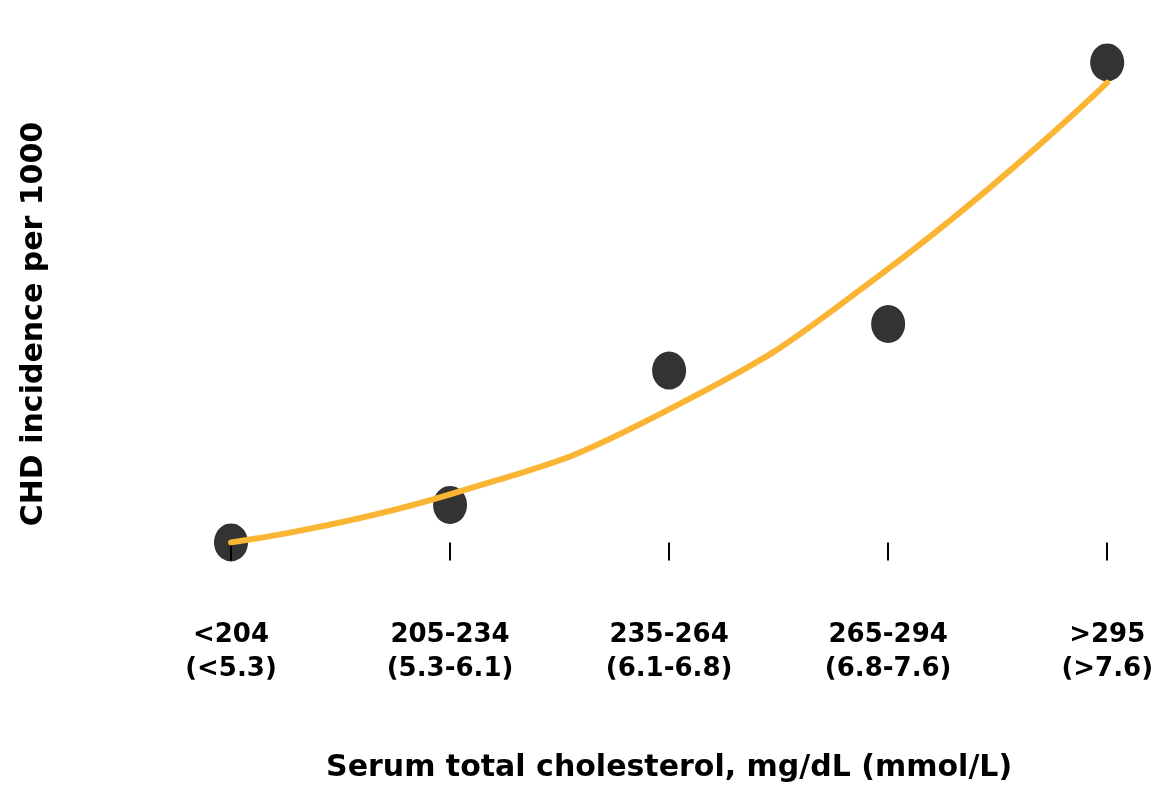 Image resolution: width=1164 pixels, height=793 pixels. I want to click on x-tick-label: 235-264 (6.1-6.8), so click(669, 650).